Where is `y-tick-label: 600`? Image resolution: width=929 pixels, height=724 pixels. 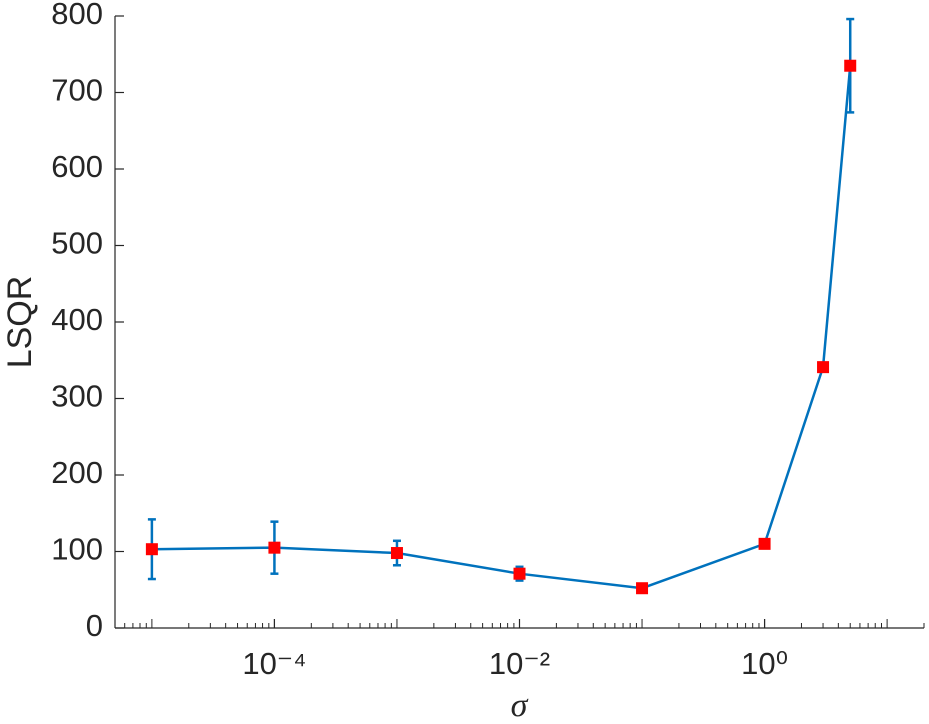
y-tick-label: 600 is located at coordinates (77, 166).